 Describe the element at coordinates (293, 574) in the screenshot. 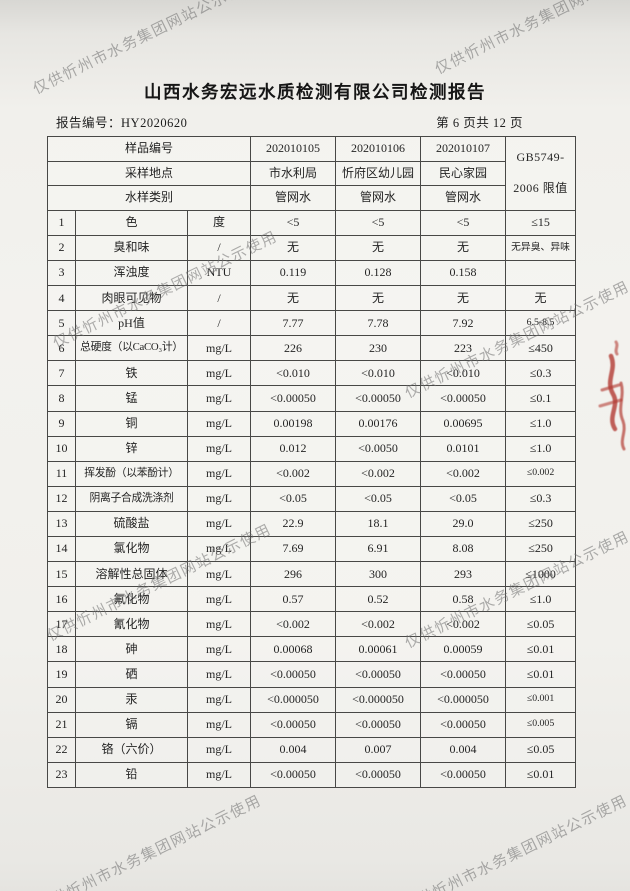

I see `value-sample-1: 296` at that location.